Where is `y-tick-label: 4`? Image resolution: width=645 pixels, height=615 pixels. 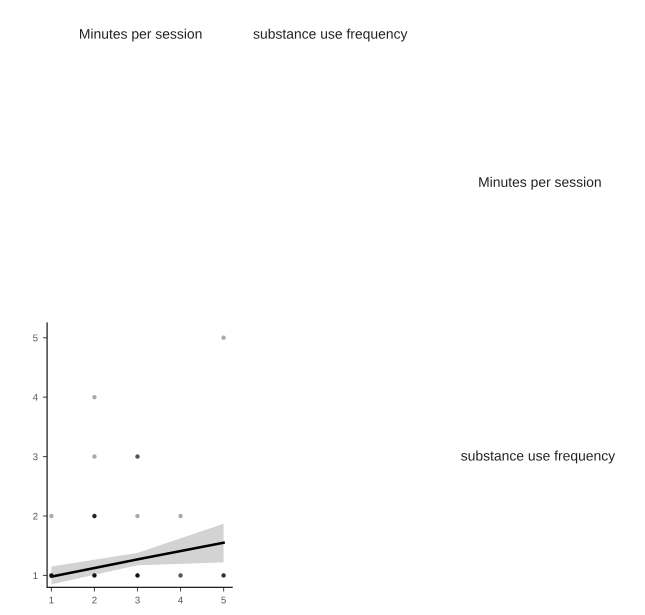
y-tick-label: 4 is located at coordinates (35, 397).